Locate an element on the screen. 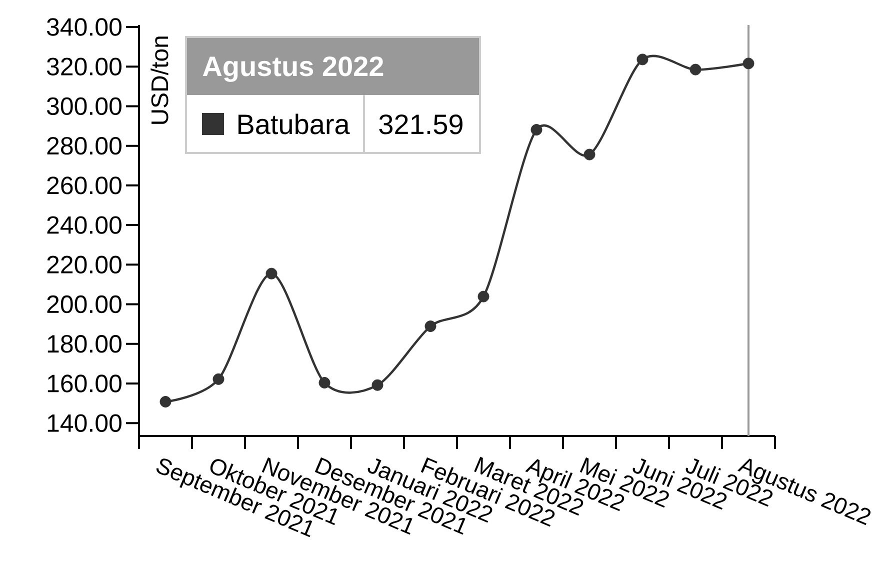 This screenshot has width=887, height=568. y-tick-label: 180.00 is located at coordinates (85, 344).